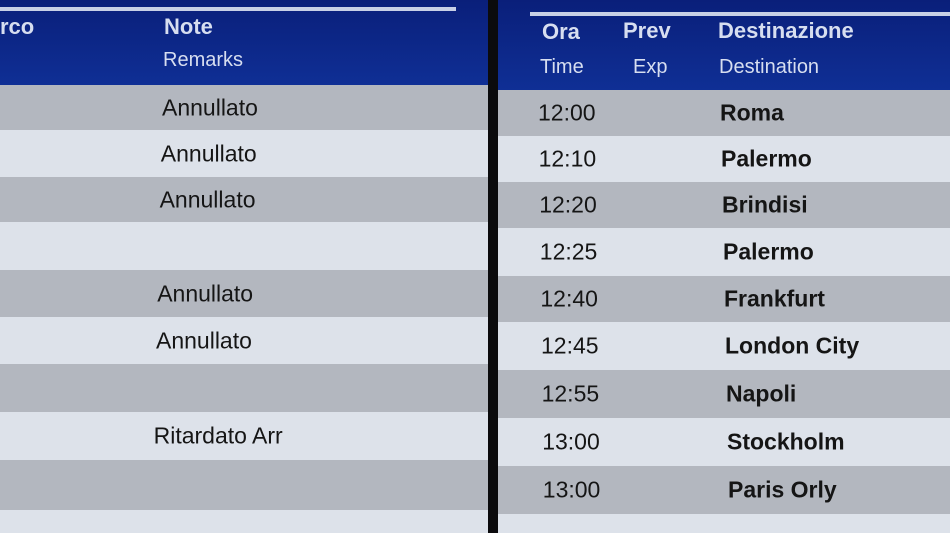 The image size is (950, 533). Describe the element at coordinates (774, 298) in the screenshot. I see `destination-cell: Frankfurt` at that location.